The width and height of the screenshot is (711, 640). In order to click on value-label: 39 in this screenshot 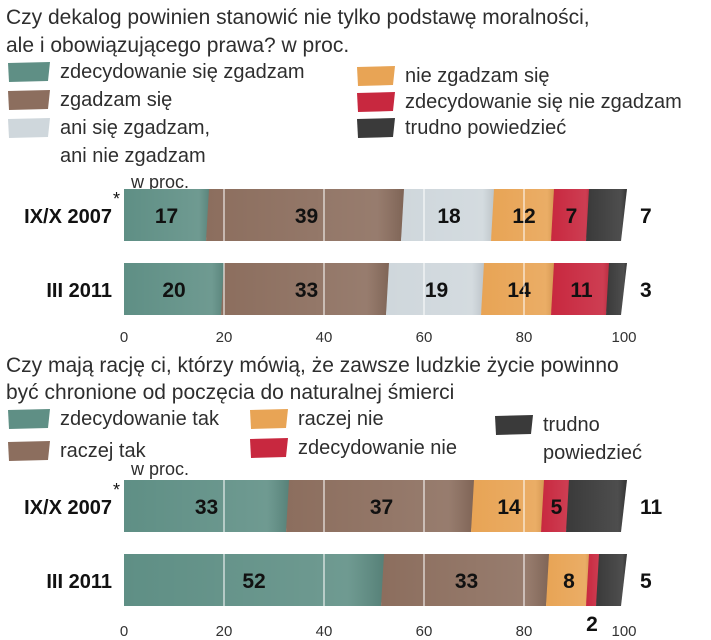, I will do `click(306, 216)`.